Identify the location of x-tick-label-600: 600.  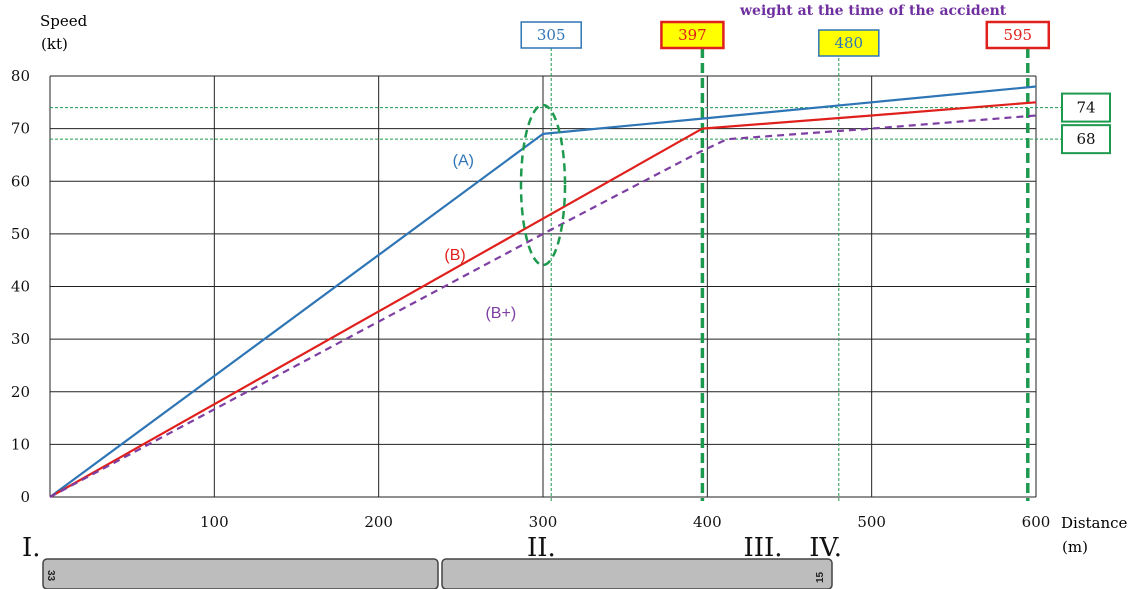
(1036, 522).